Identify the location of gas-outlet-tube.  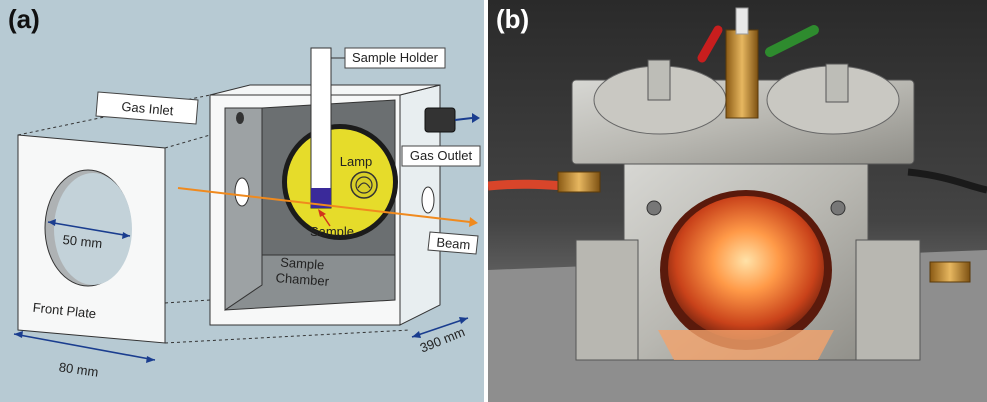
(440, 120).